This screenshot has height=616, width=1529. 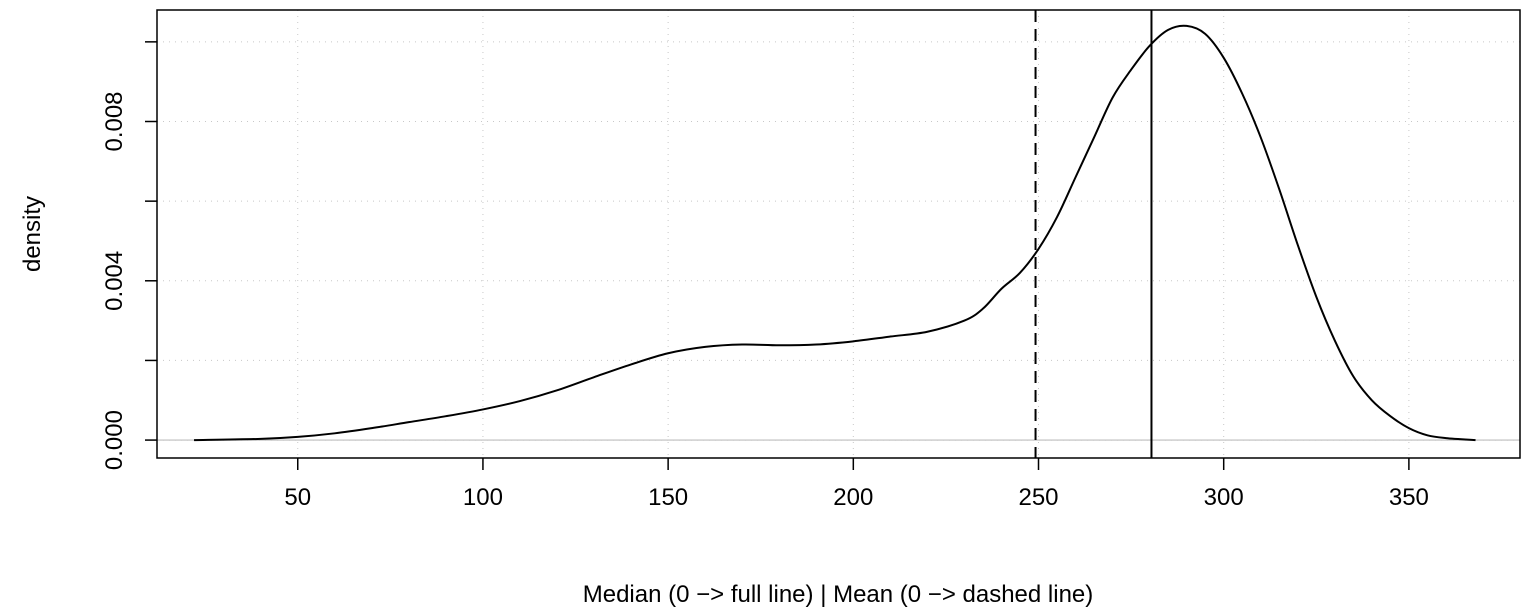 I want to click on x-tick-label: 100, so click(x=483, y=497).